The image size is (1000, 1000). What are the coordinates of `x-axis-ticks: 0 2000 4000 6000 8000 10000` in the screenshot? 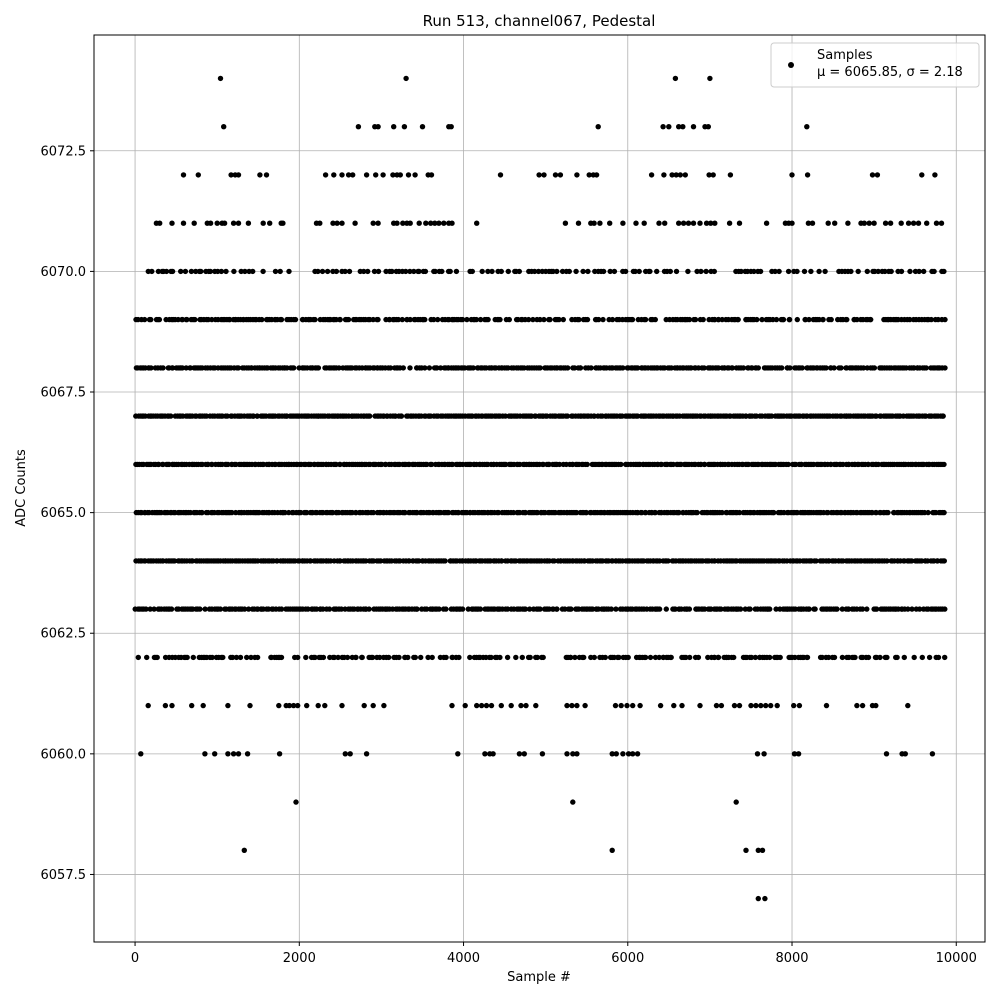 It's located at (554, 954).